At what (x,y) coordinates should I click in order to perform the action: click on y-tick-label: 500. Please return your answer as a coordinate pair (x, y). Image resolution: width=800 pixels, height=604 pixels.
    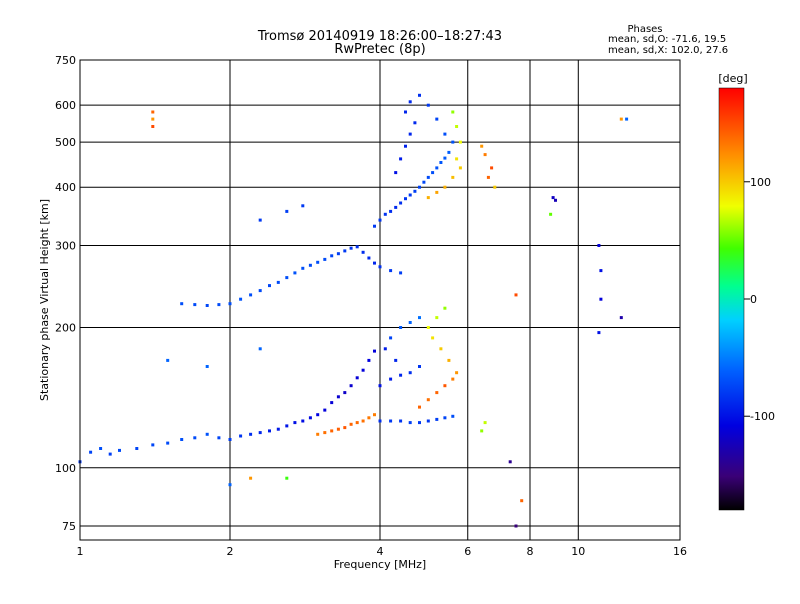
    Looking at the image, I should click on (65, 142).